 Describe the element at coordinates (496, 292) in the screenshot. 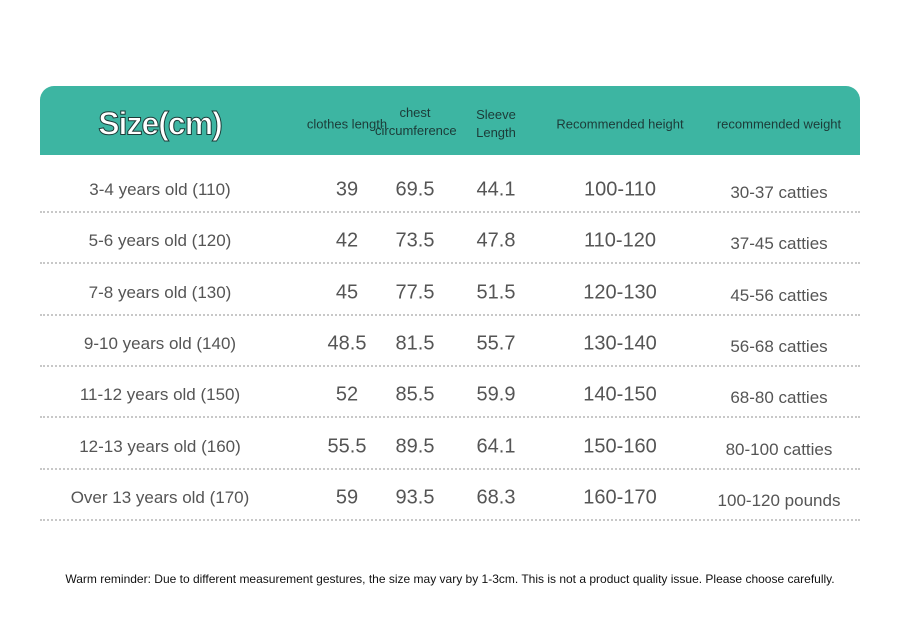

I see `table-cell: 51.5` at that location.